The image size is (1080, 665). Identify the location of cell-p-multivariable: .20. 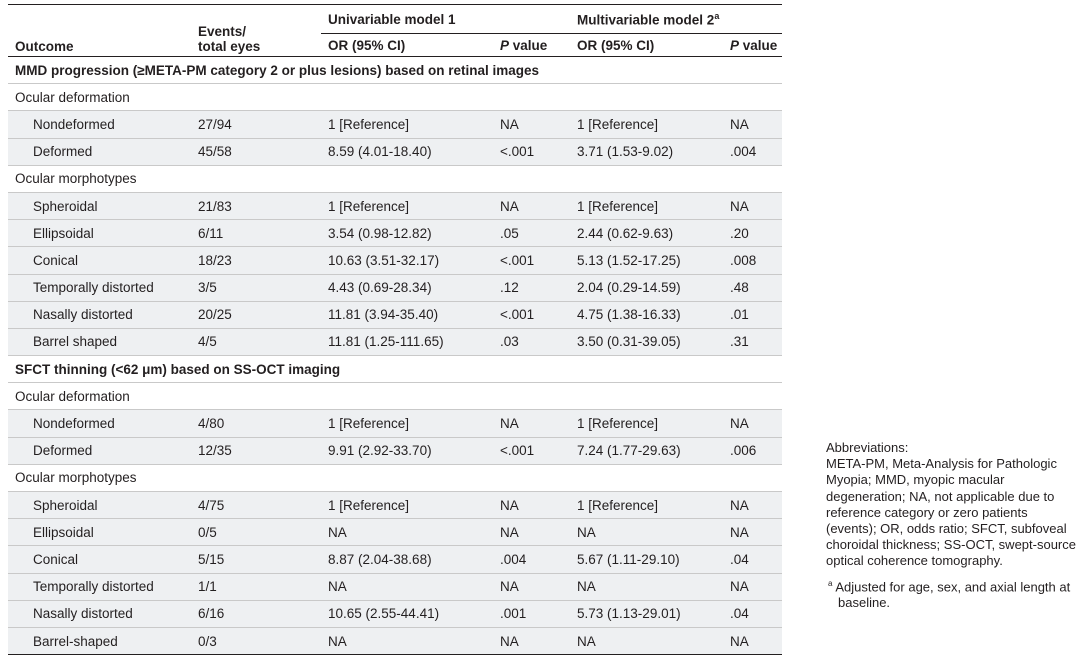
(753, 233).